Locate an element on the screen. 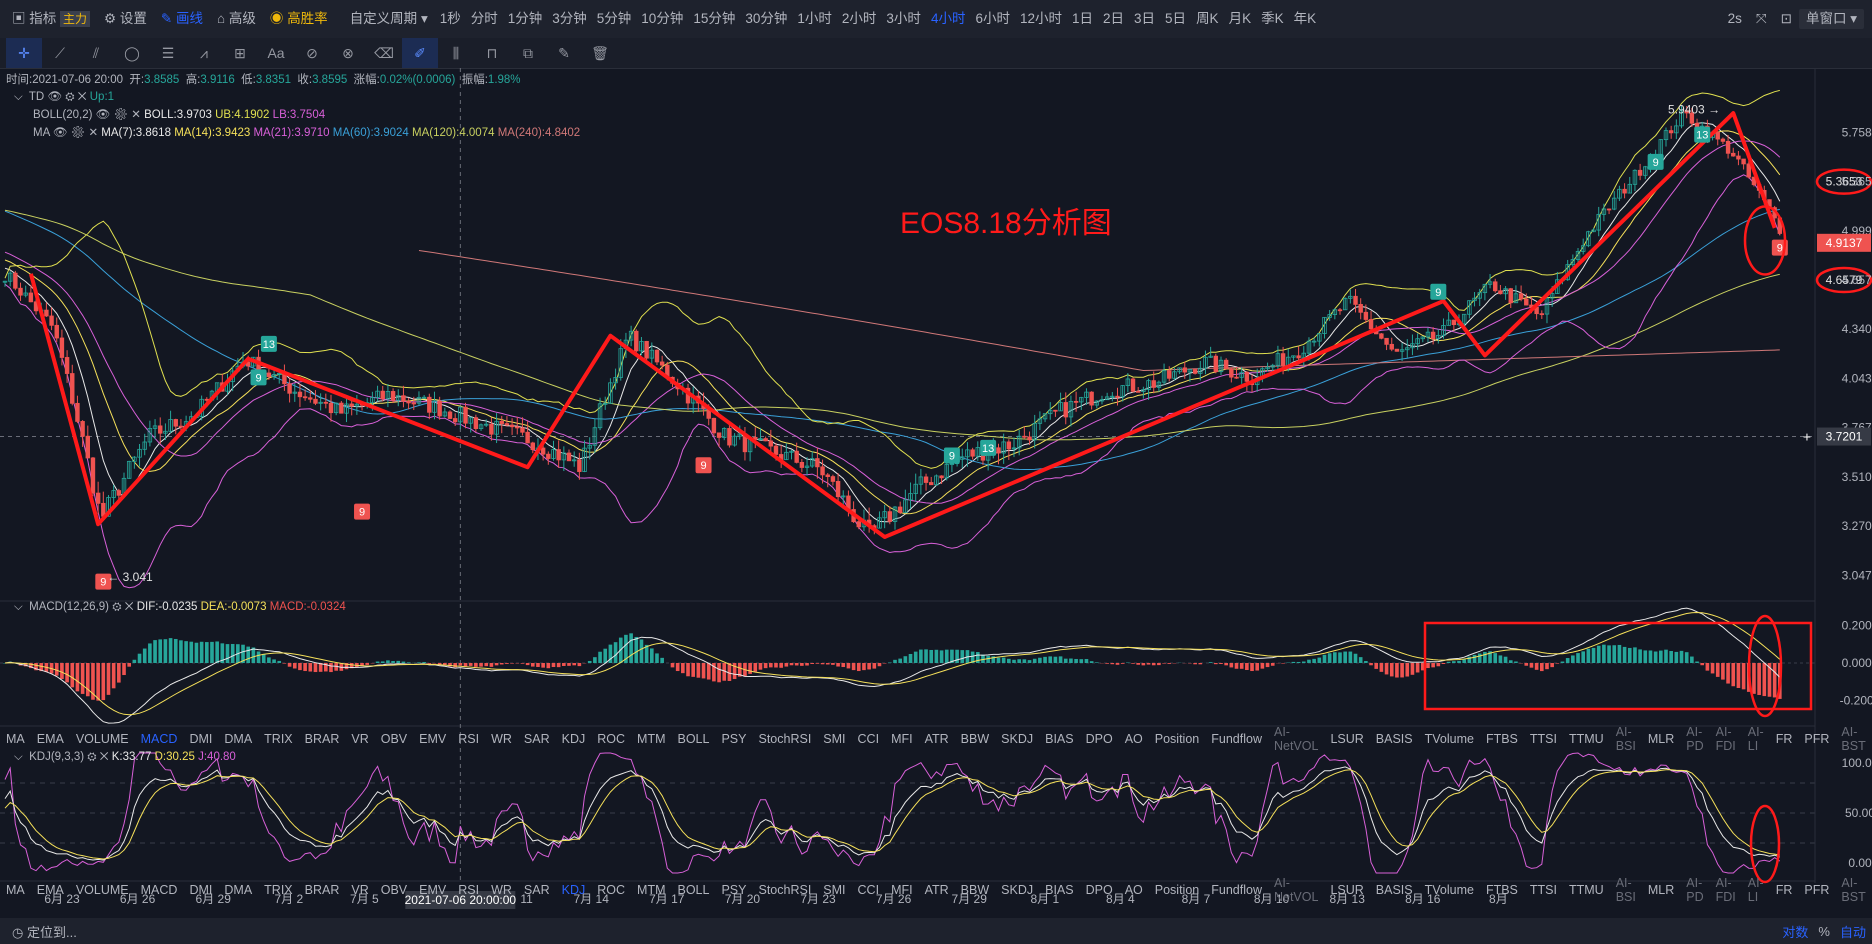  crosshair-icon: ✛ is located at coordinates (24, 53).